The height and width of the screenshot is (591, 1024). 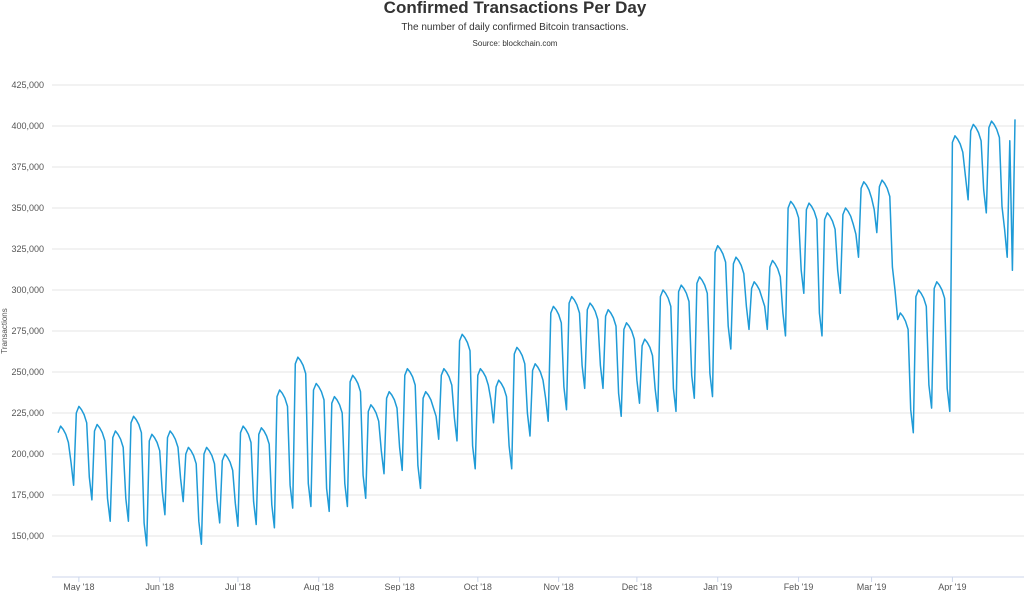 I want to click on y-tick-label: 175,000, so click(x=27, y=495).